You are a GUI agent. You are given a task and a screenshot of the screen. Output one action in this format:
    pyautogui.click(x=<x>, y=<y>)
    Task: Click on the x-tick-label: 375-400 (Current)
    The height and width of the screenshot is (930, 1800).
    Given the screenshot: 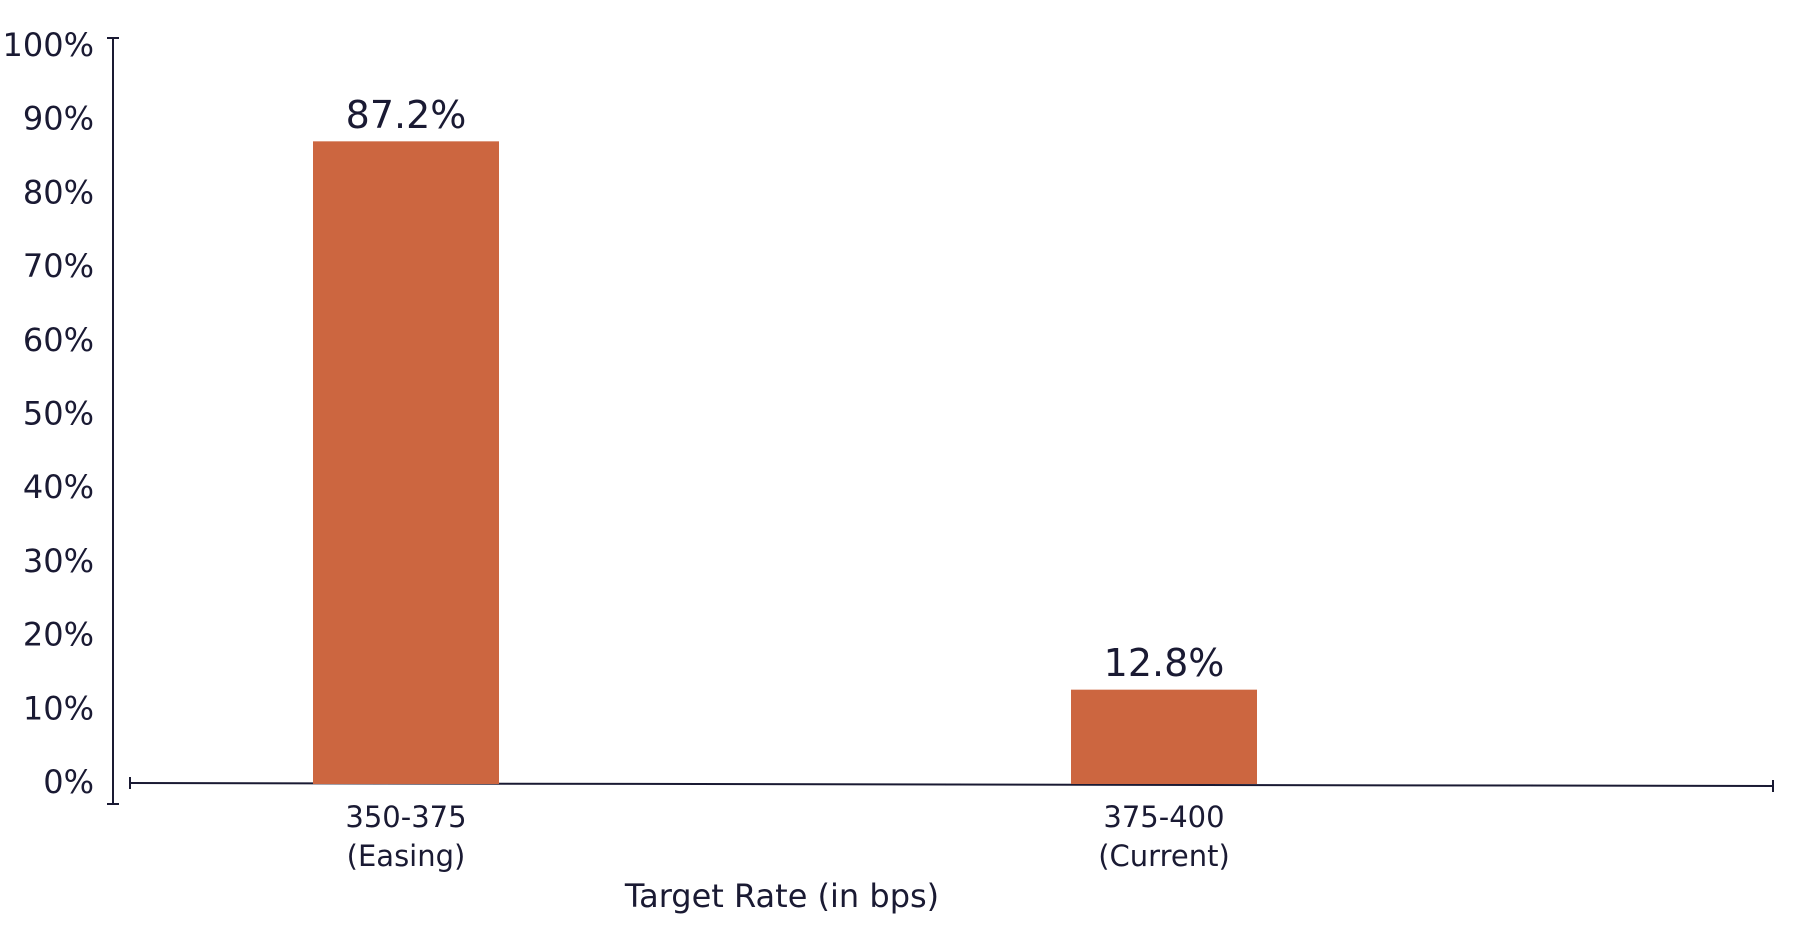 What is the action you would take?
    pyautogui.click(x=1164, y=836)
    